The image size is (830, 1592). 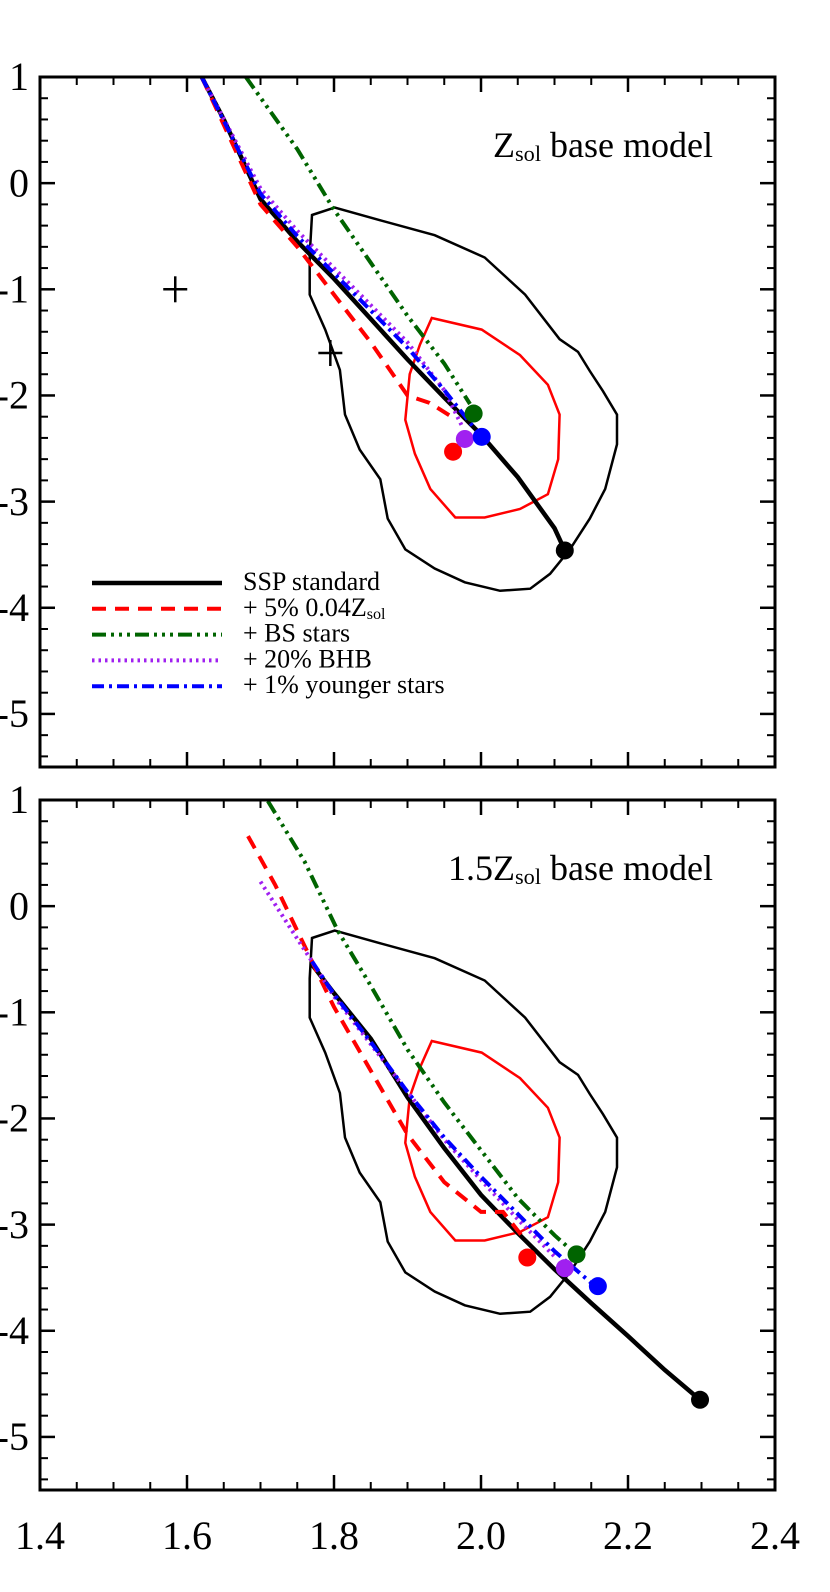 I want to click on legend-label-part: + 20% BHB, so click(x=307, y=658).